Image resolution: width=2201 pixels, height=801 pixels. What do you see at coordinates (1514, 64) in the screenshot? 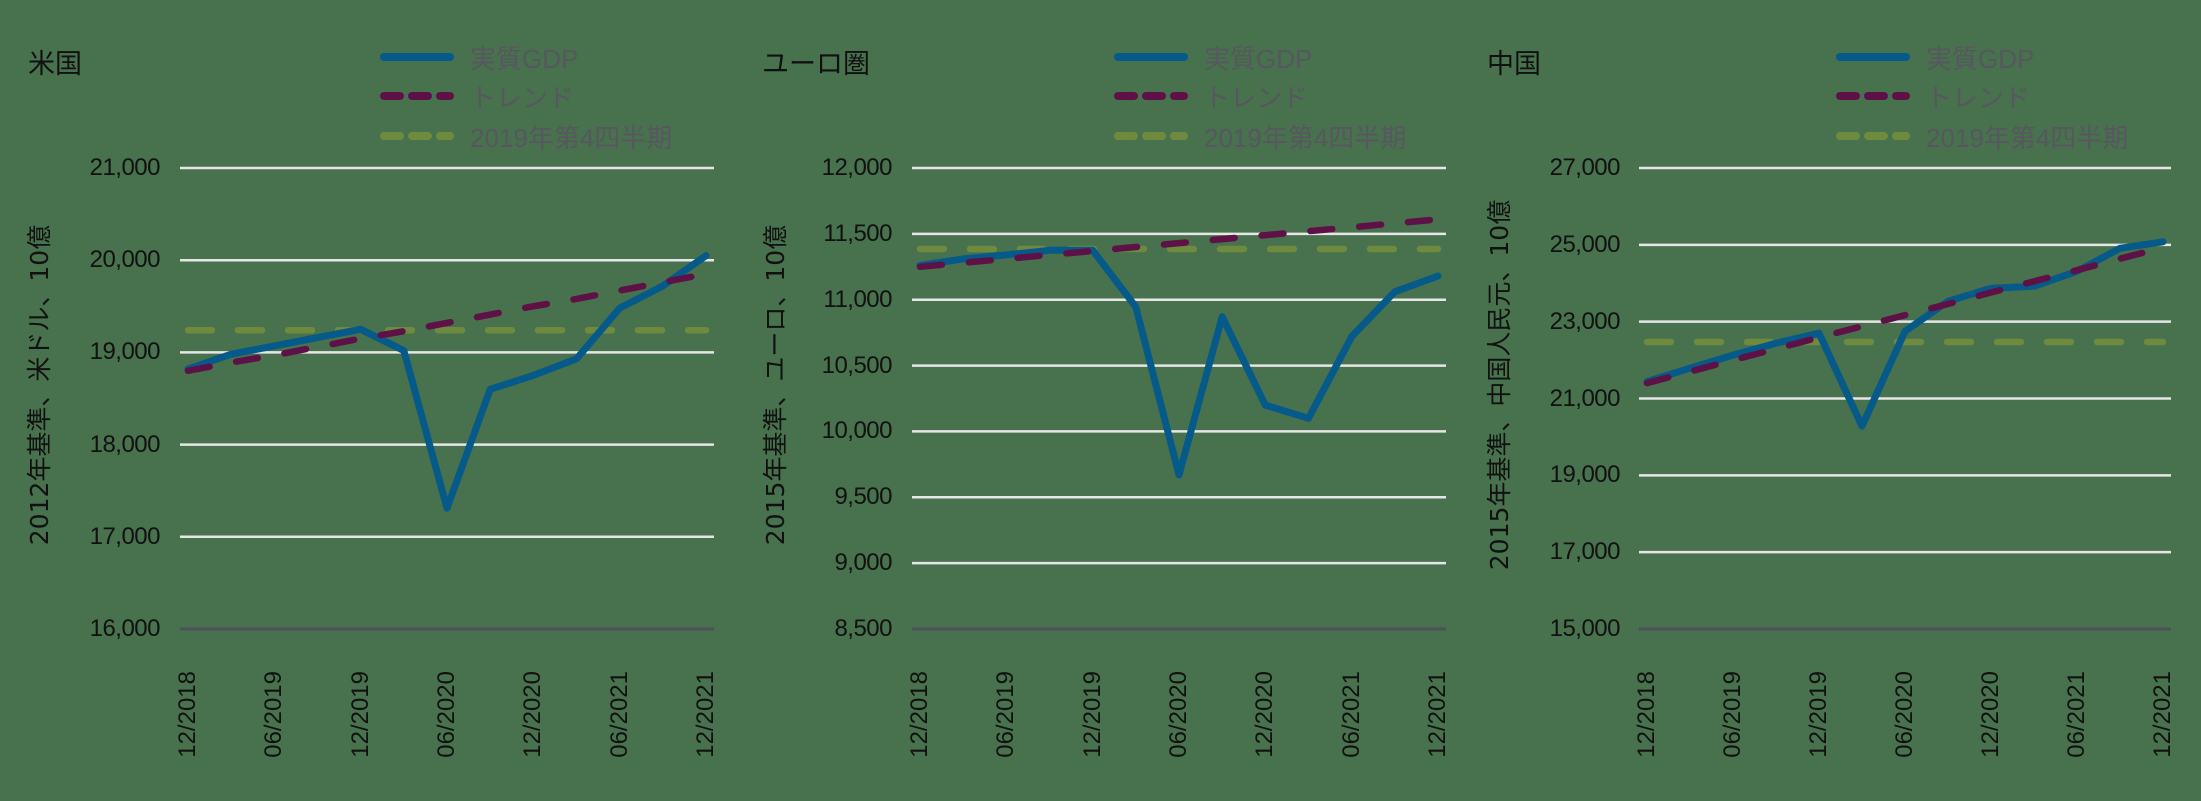
I see `chart-title: 中国` at bounding box center [1514, 64].